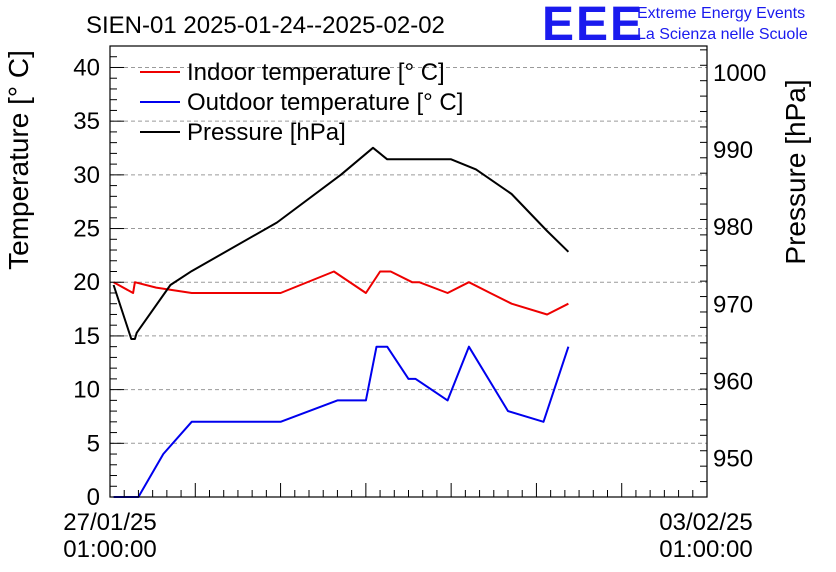  I want to click on right-axis-tick-label: 990, so click(733, 150).